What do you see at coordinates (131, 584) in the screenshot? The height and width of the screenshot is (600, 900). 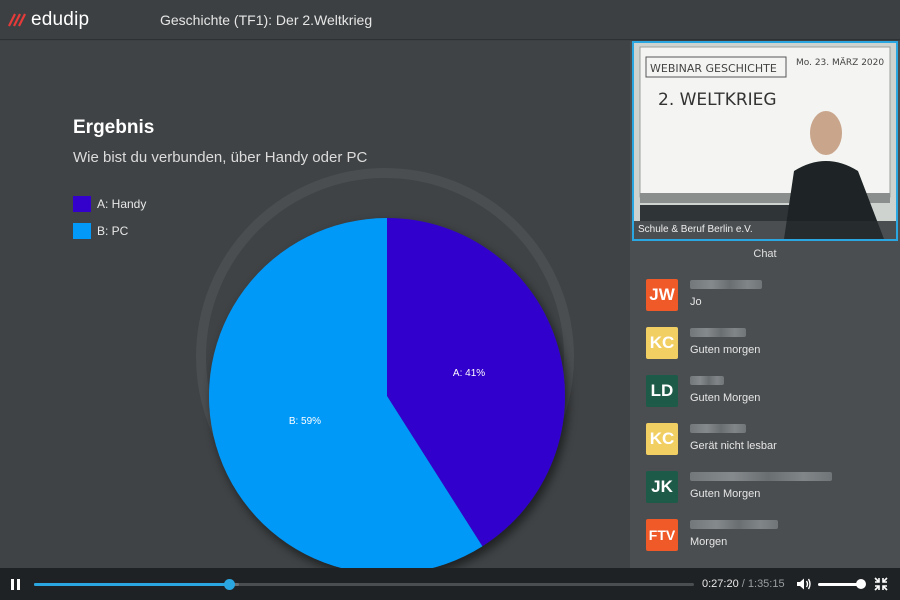 I see `seek-progress` at bounding box center [131, 584].